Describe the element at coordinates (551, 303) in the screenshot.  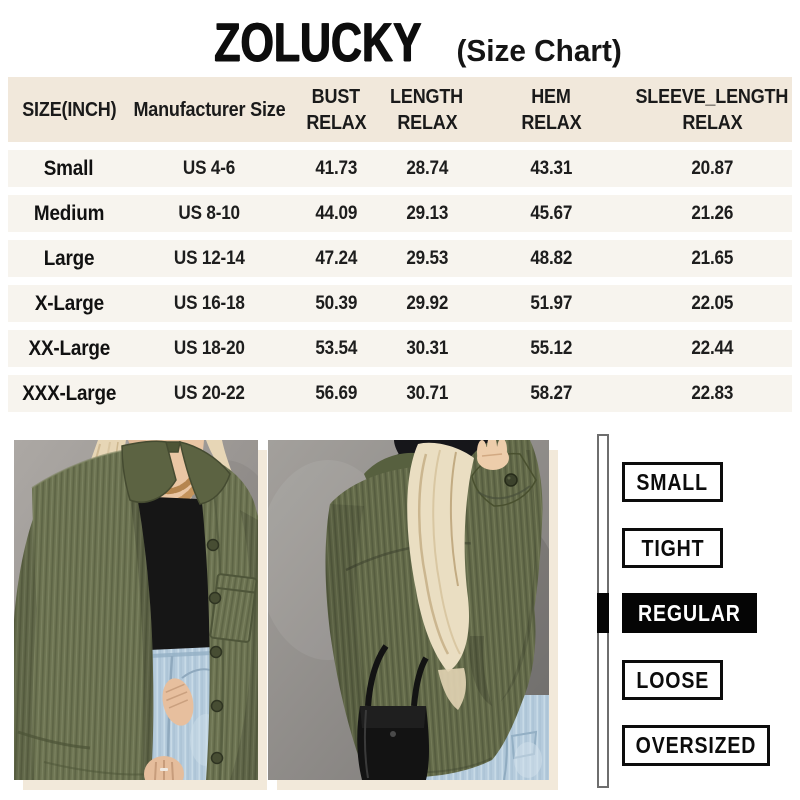
I see `cell-hem: 51.97` at that location.